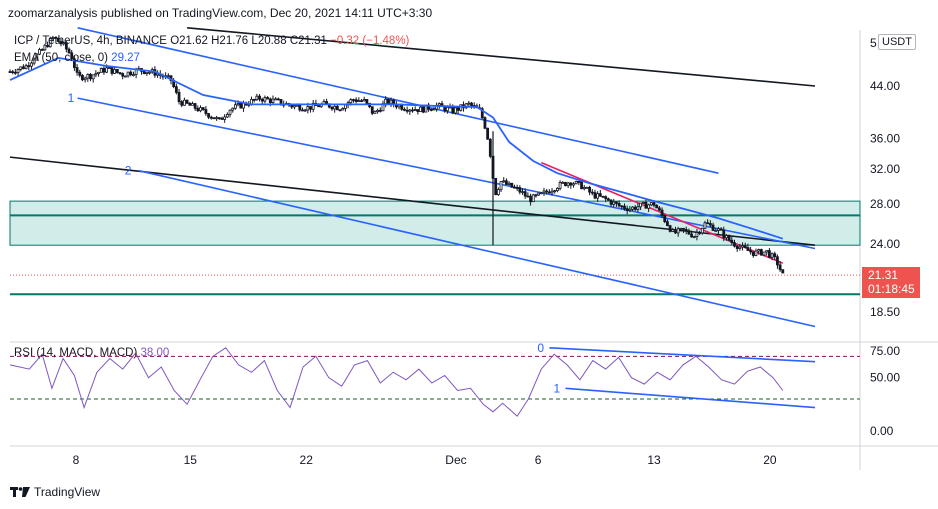 The width and height of the screenshot is (938, 509). I want to click on open-value: O21.62, so click(189, 41).